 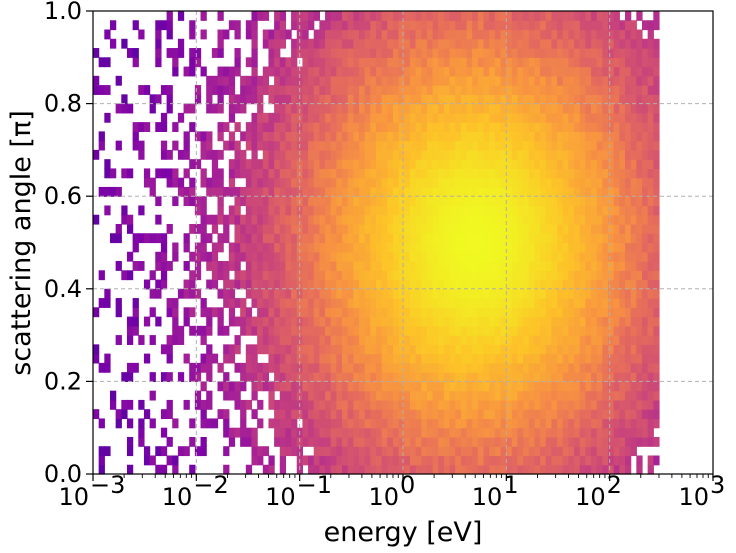 What do you see at coordinates (298, 491) in the screenshot?
I see `x-tick-label: 10 −1` at bounding box center [298, 491].